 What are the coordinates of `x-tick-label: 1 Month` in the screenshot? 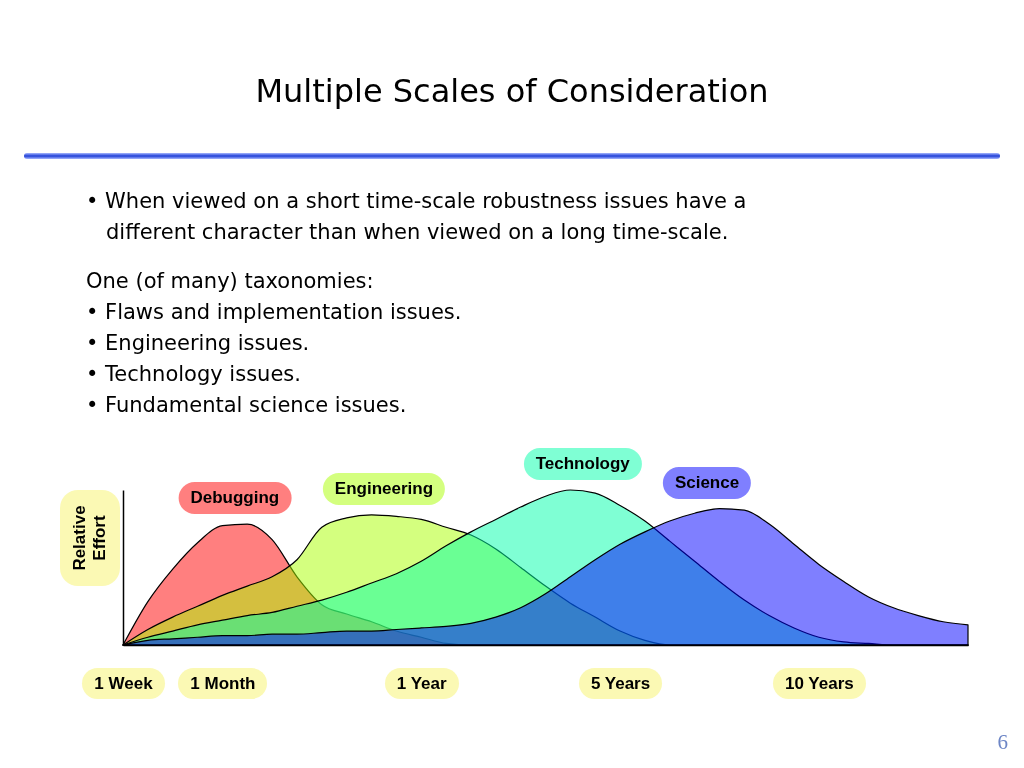 It's located at (223, 683).